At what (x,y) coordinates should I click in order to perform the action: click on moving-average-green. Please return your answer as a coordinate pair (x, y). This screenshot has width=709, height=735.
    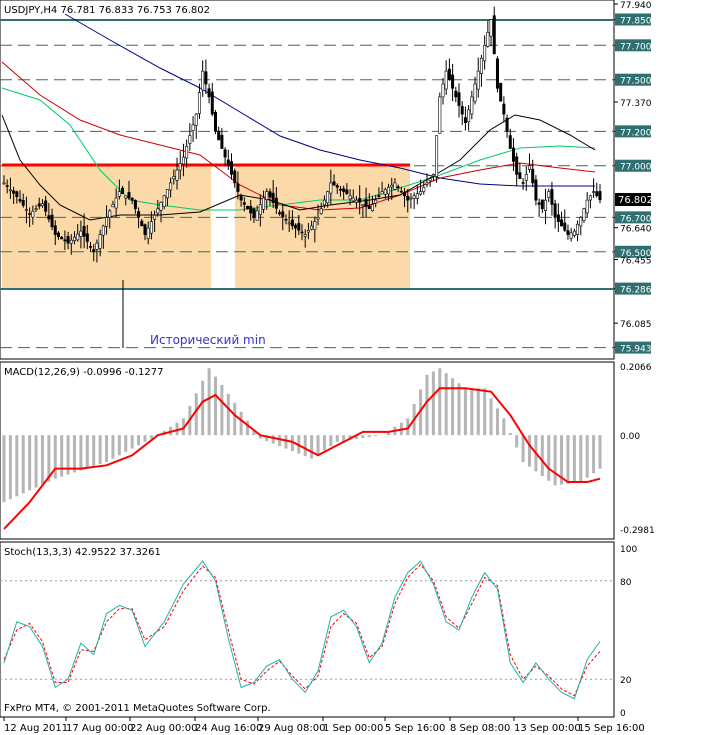
    Looking at the image, I should click on (298, 149).